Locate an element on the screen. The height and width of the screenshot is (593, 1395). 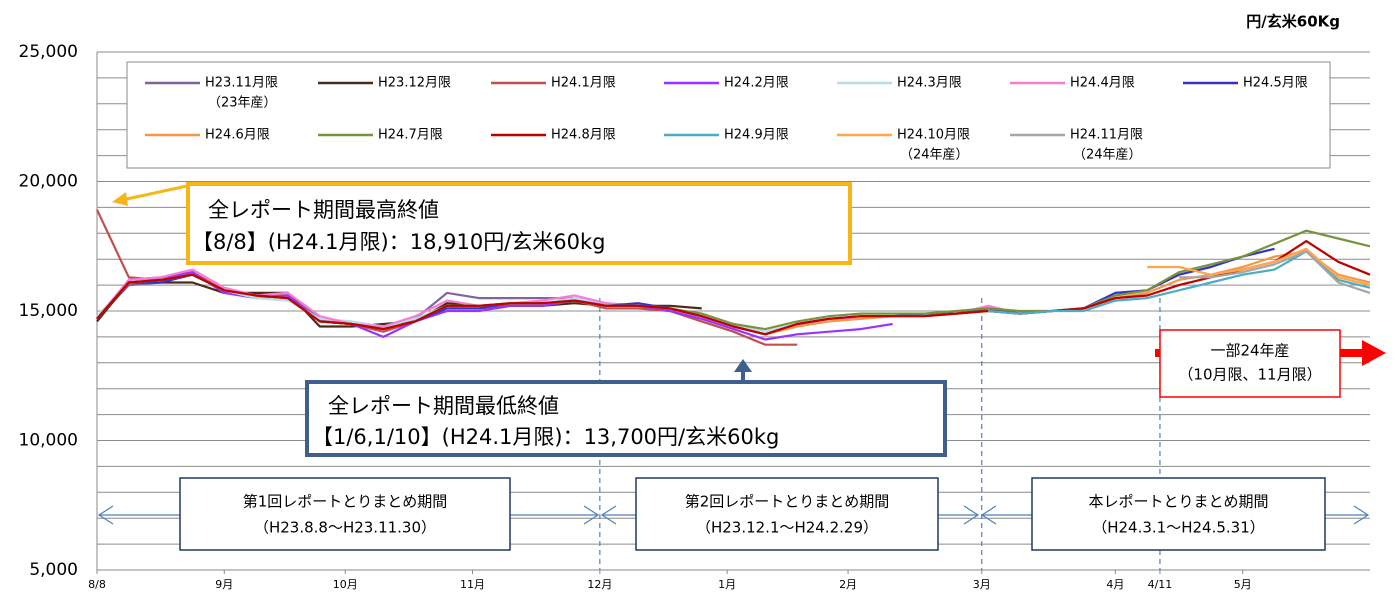
legend-label: H23.12月限 is located at coordinates (414, 83).